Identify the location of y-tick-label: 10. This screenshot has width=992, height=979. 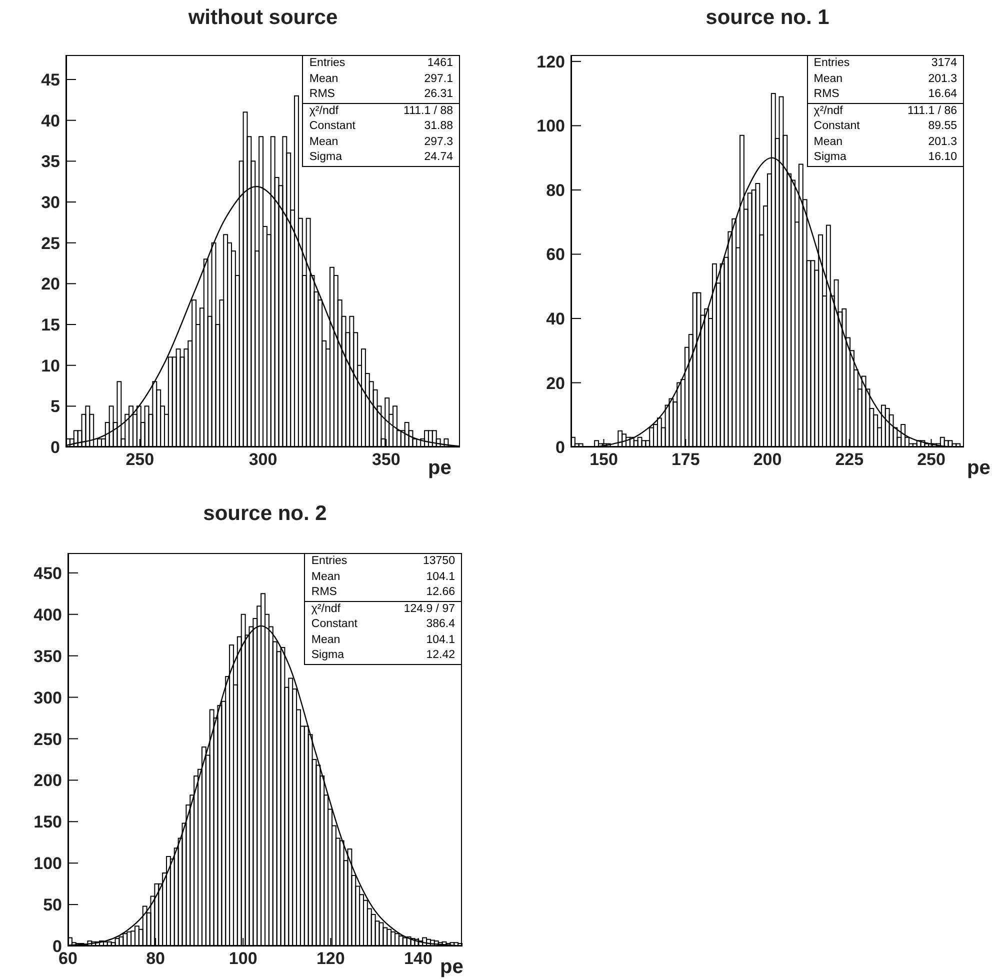
(50, 366).